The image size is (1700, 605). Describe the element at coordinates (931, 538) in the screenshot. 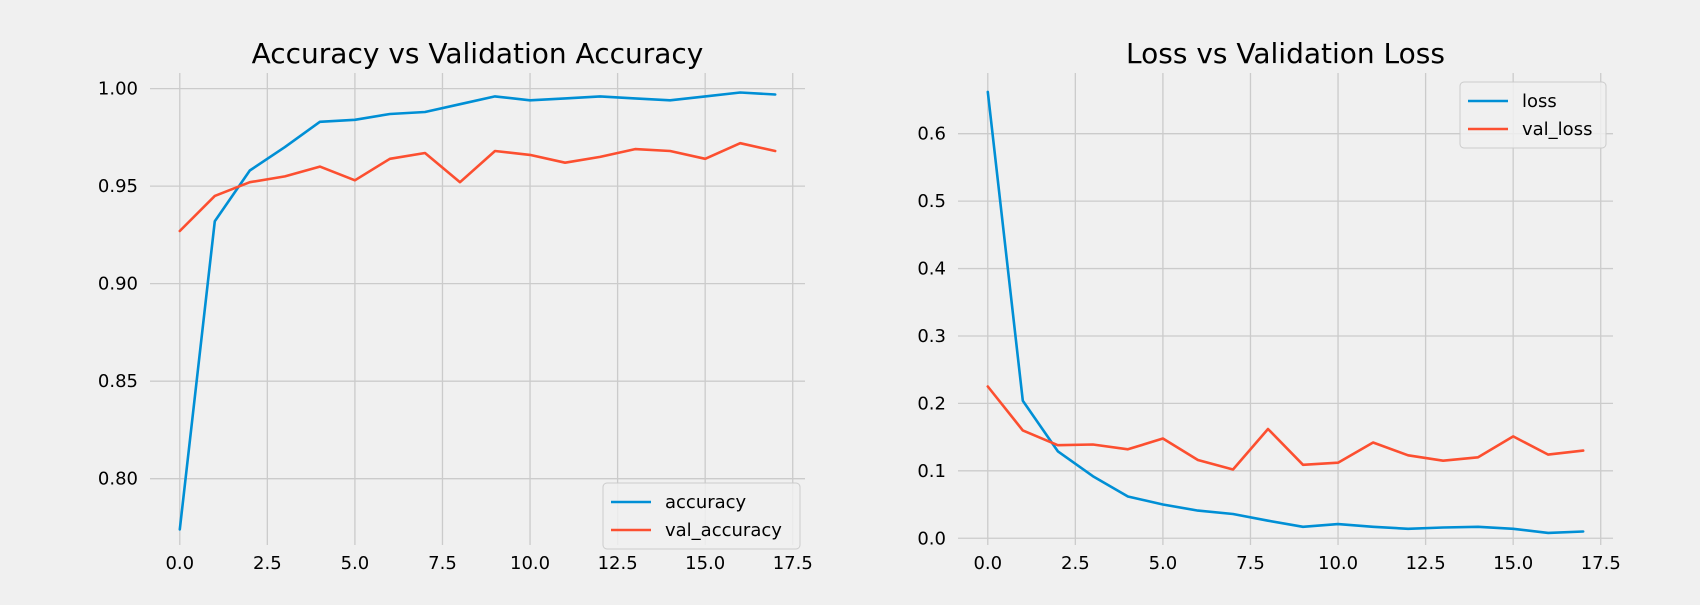

I see `y-tick-label: 0.0` at that location.